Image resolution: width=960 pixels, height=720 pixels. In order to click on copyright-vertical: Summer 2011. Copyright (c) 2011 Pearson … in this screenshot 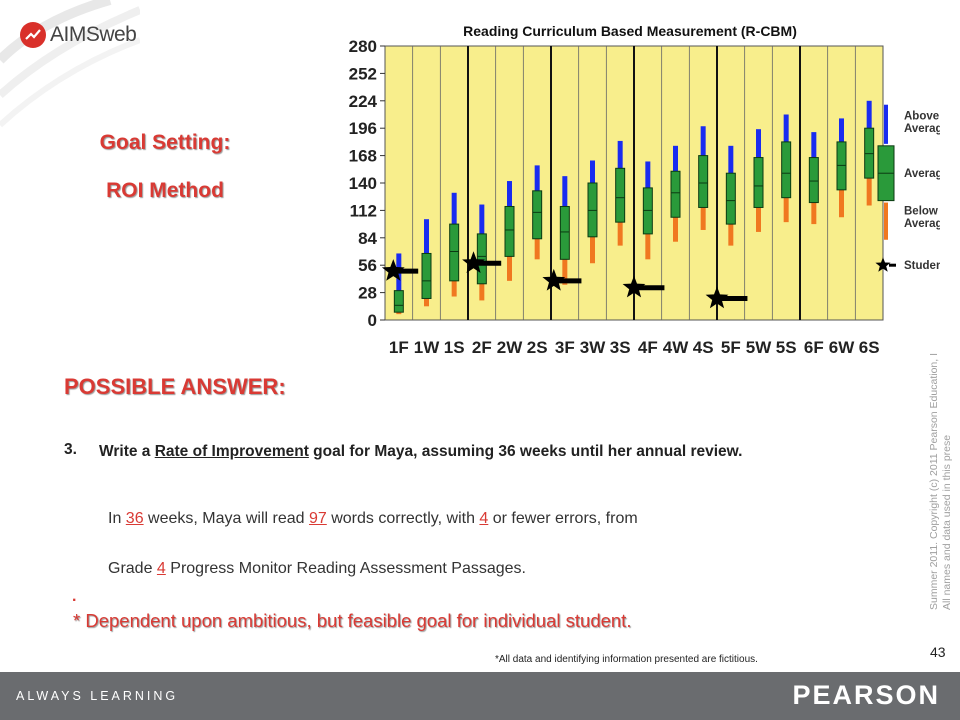, I will do `click(941, 481)`.